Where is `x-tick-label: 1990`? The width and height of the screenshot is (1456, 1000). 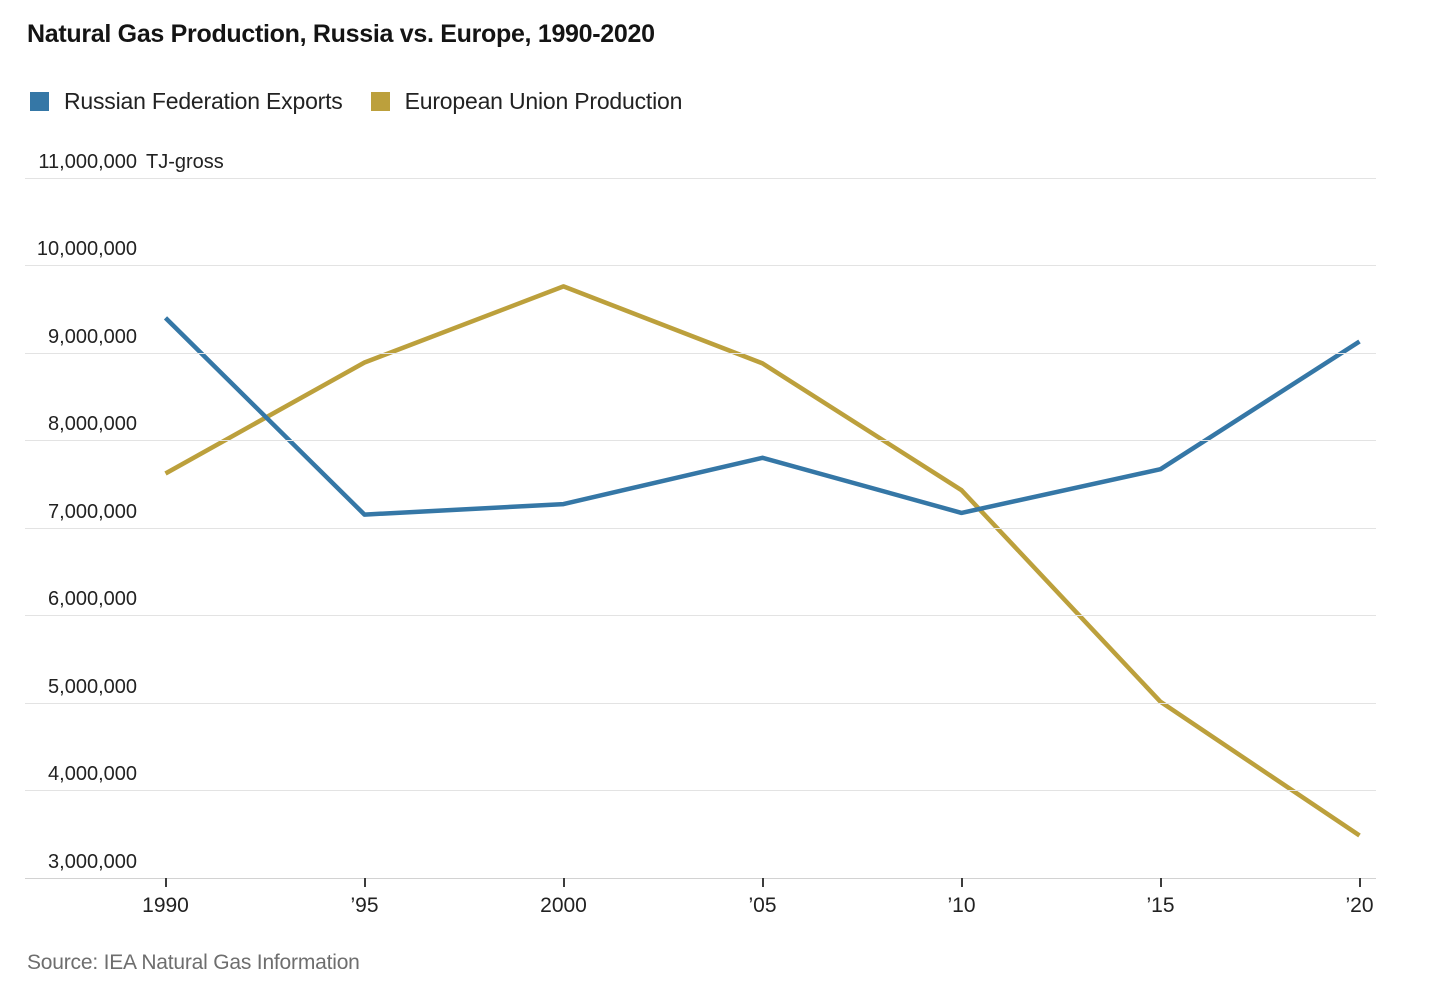 x-tick-label: 1990 is located at coordinates (165, 905).